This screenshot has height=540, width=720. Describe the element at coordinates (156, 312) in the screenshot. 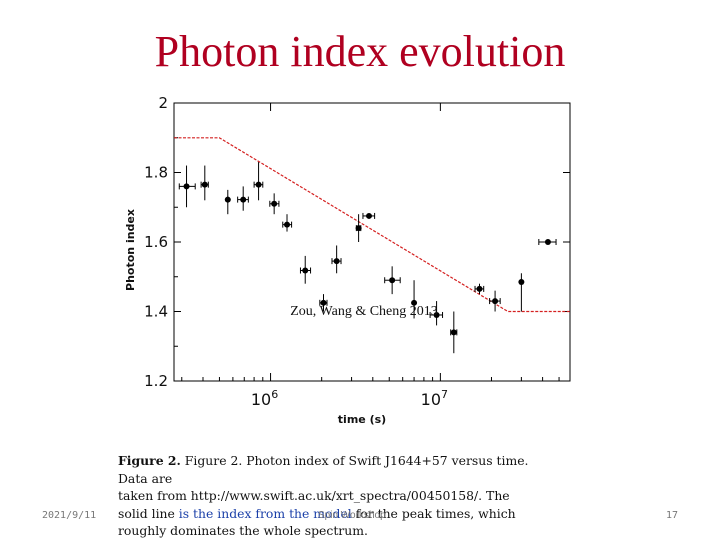

I see `y-tick-label: 1.4` at that location.